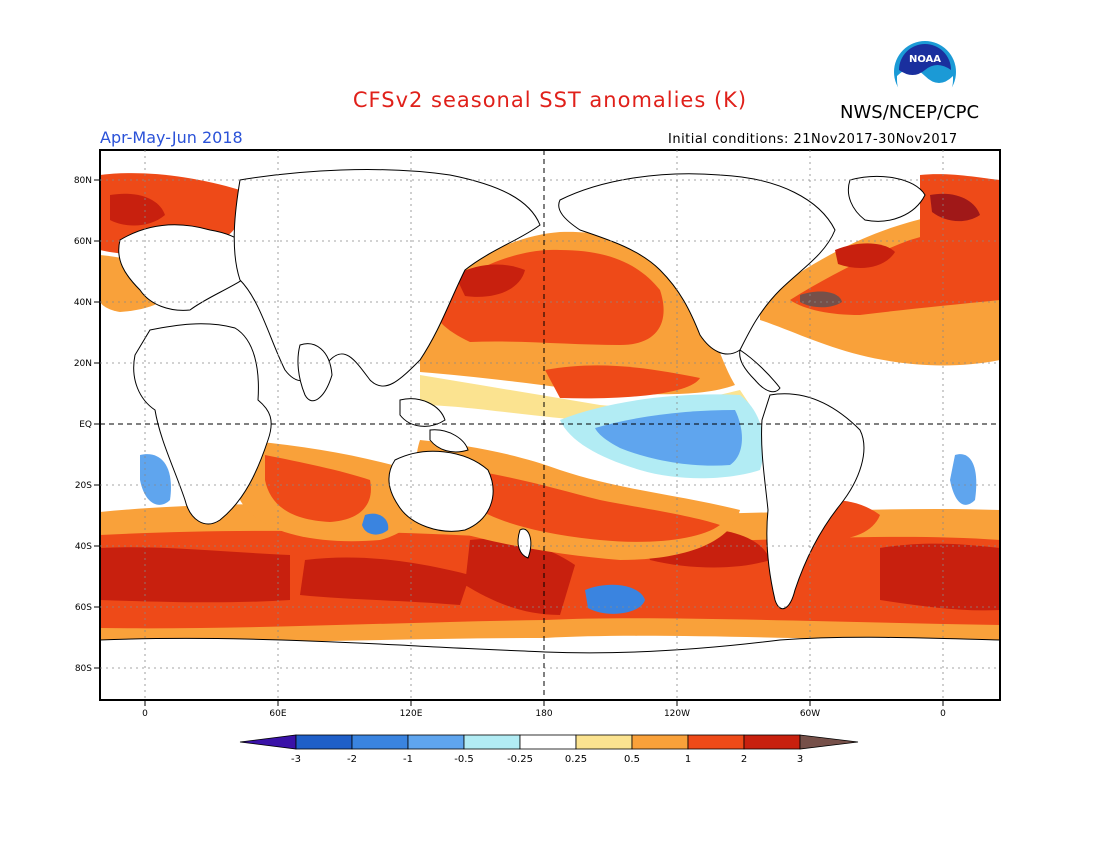 The image size is (1100, 850). What do you see at coordinates (925, 59) in the screenshot?
I see `noaa-logo-text: NOAA` at bounding box center [925, 59].